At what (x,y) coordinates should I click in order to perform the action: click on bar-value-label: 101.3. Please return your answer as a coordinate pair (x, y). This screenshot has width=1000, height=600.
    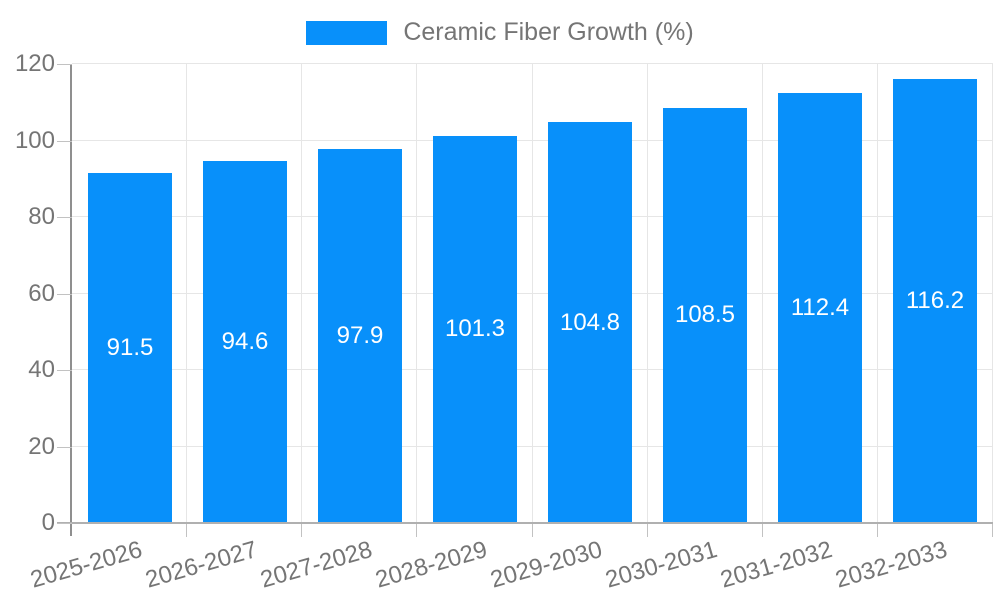
    Looking at the image, I should click on (475, 328).